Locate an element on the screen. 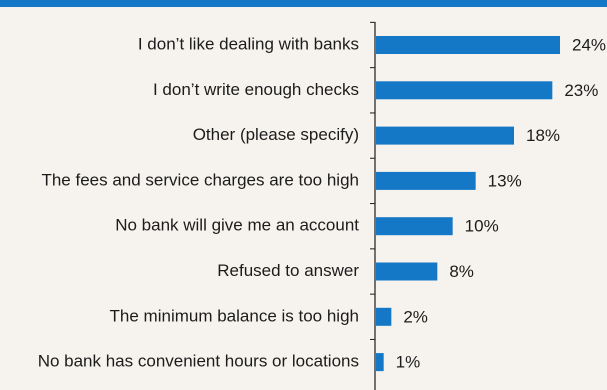  value-label: 13% is located at coordinates (505, 180).